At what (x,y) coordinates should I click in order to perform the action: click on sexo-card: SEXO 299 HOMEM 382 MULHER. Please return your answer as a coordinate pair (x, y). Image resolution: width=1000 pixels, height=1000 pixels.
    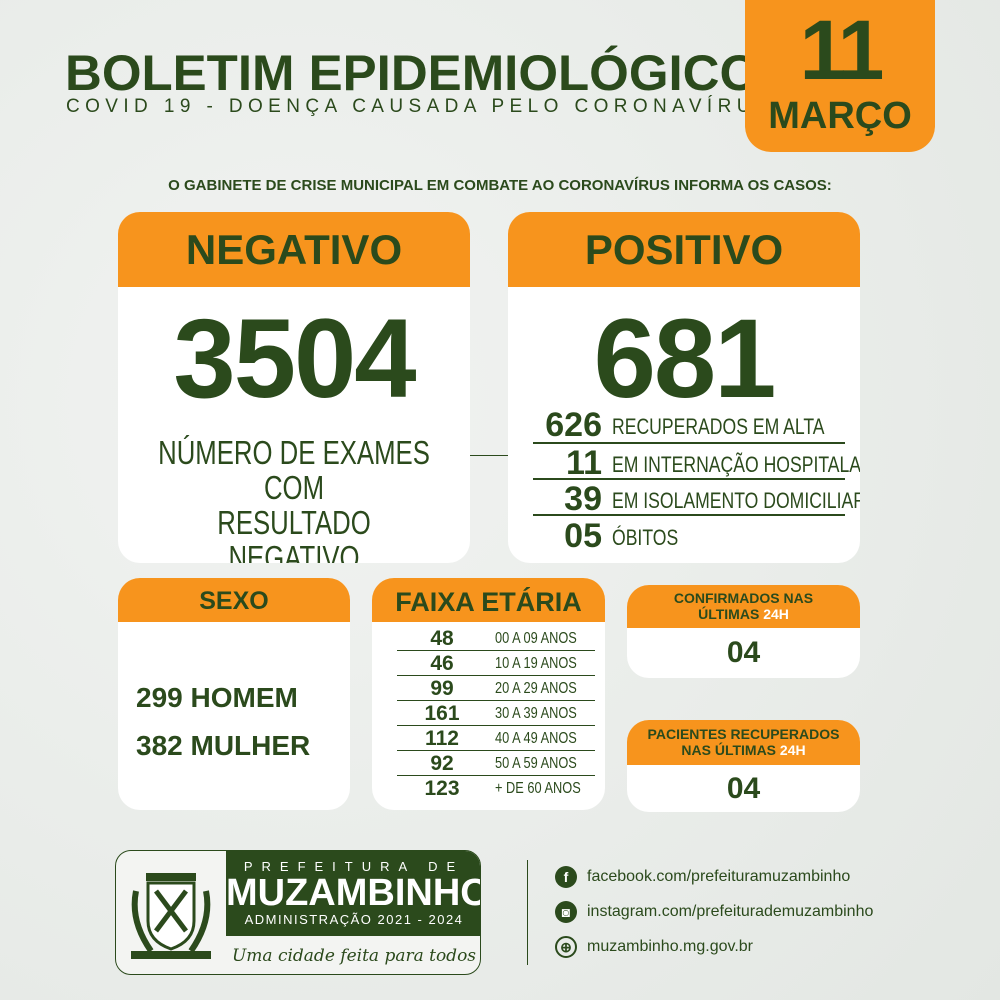
    Looking at the image, I should click on (234, 694).